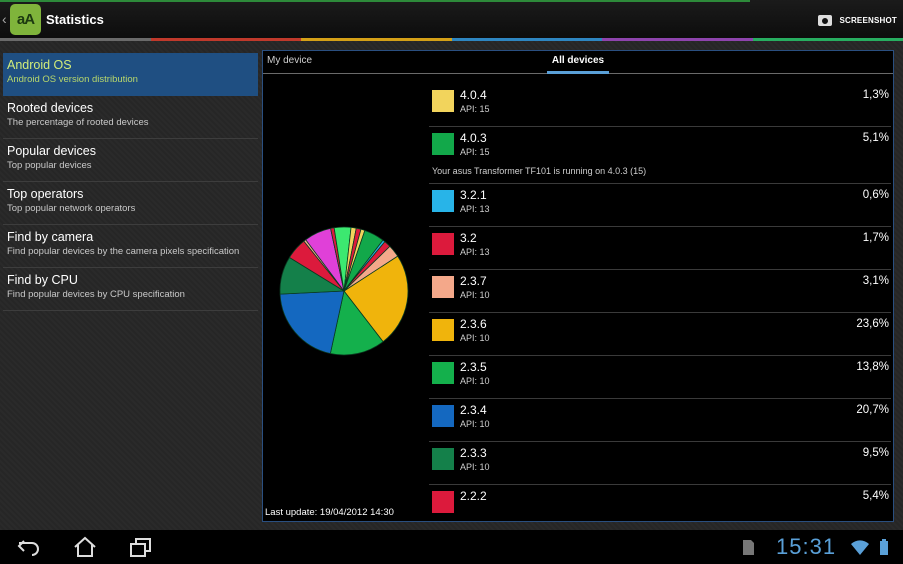  Describe the element at coordinates (375, 1) in the screenshot. I see `progress-line` at that location.